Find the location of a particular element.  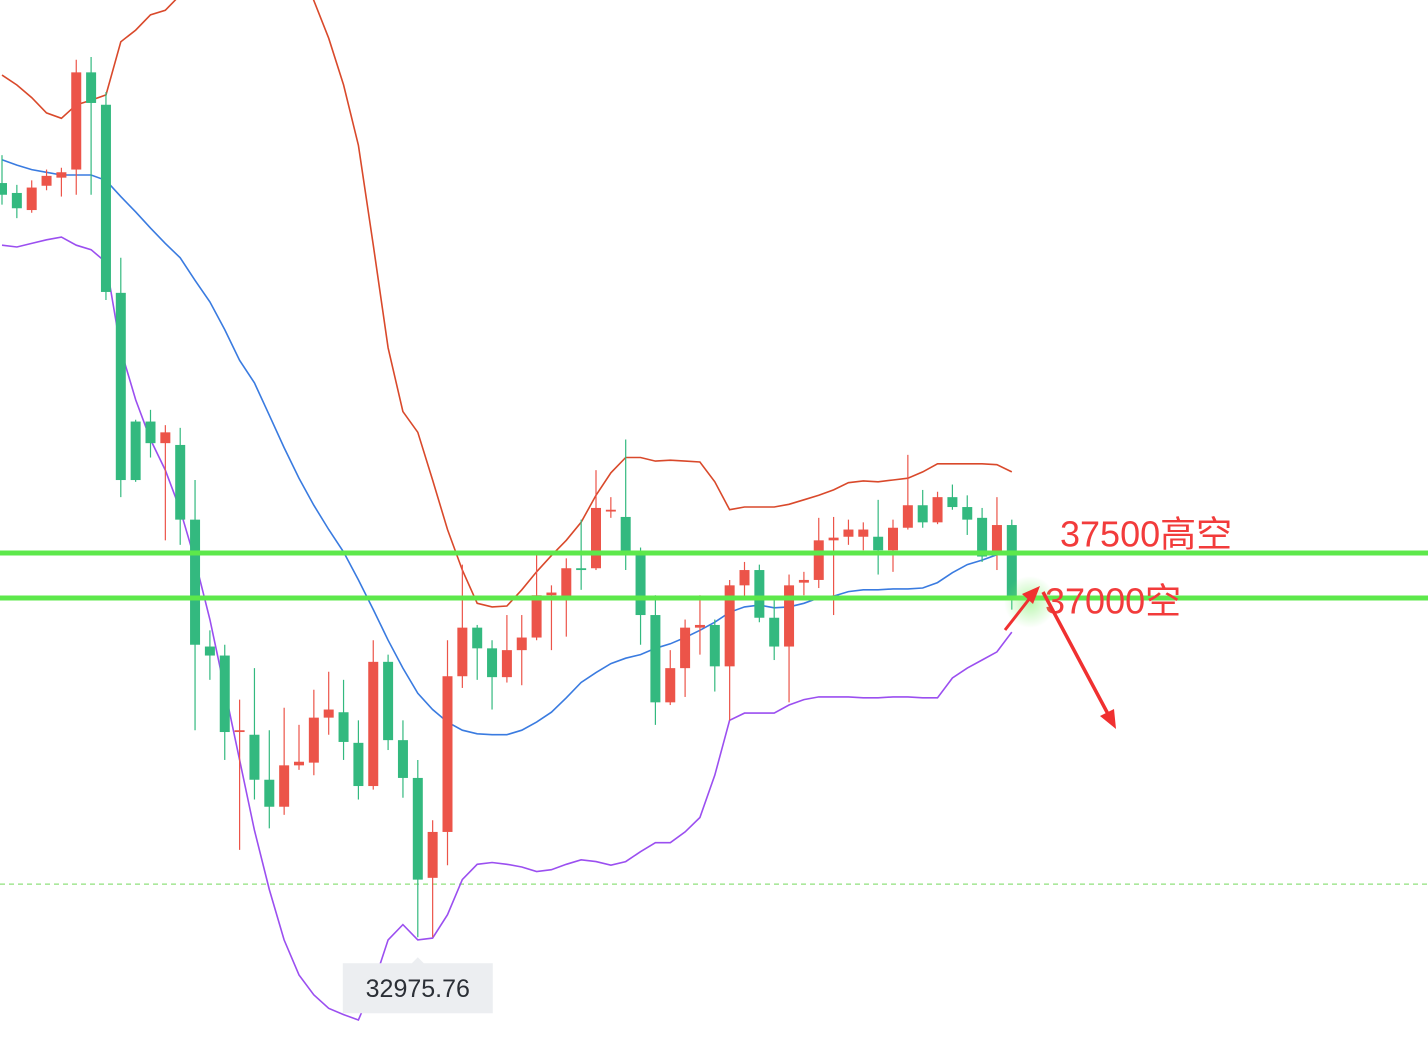

level-label: 37500高空 is located at coordinates (1146, 533).